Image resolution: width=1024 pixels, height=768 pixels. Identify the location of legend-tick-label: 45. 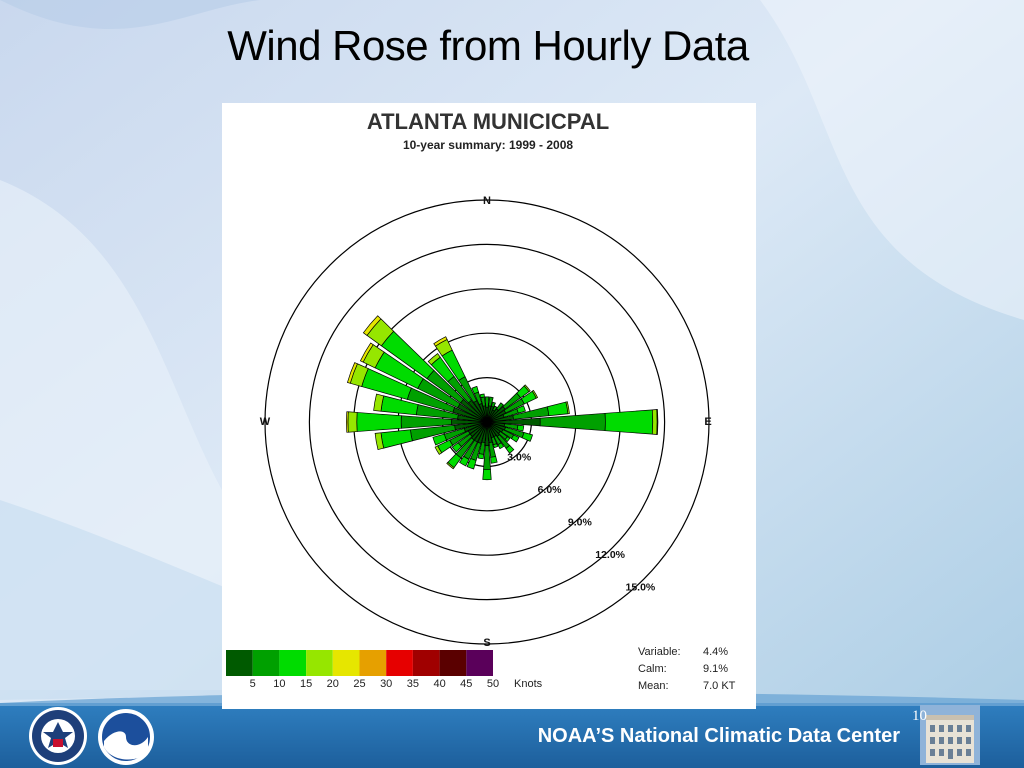
(466, 684).